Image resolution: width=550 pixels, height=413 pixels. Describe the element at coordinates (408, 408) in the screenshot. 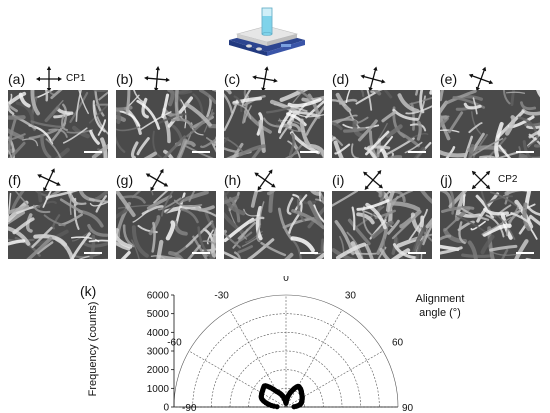

I see `angle-tick-label: 90` at that location.